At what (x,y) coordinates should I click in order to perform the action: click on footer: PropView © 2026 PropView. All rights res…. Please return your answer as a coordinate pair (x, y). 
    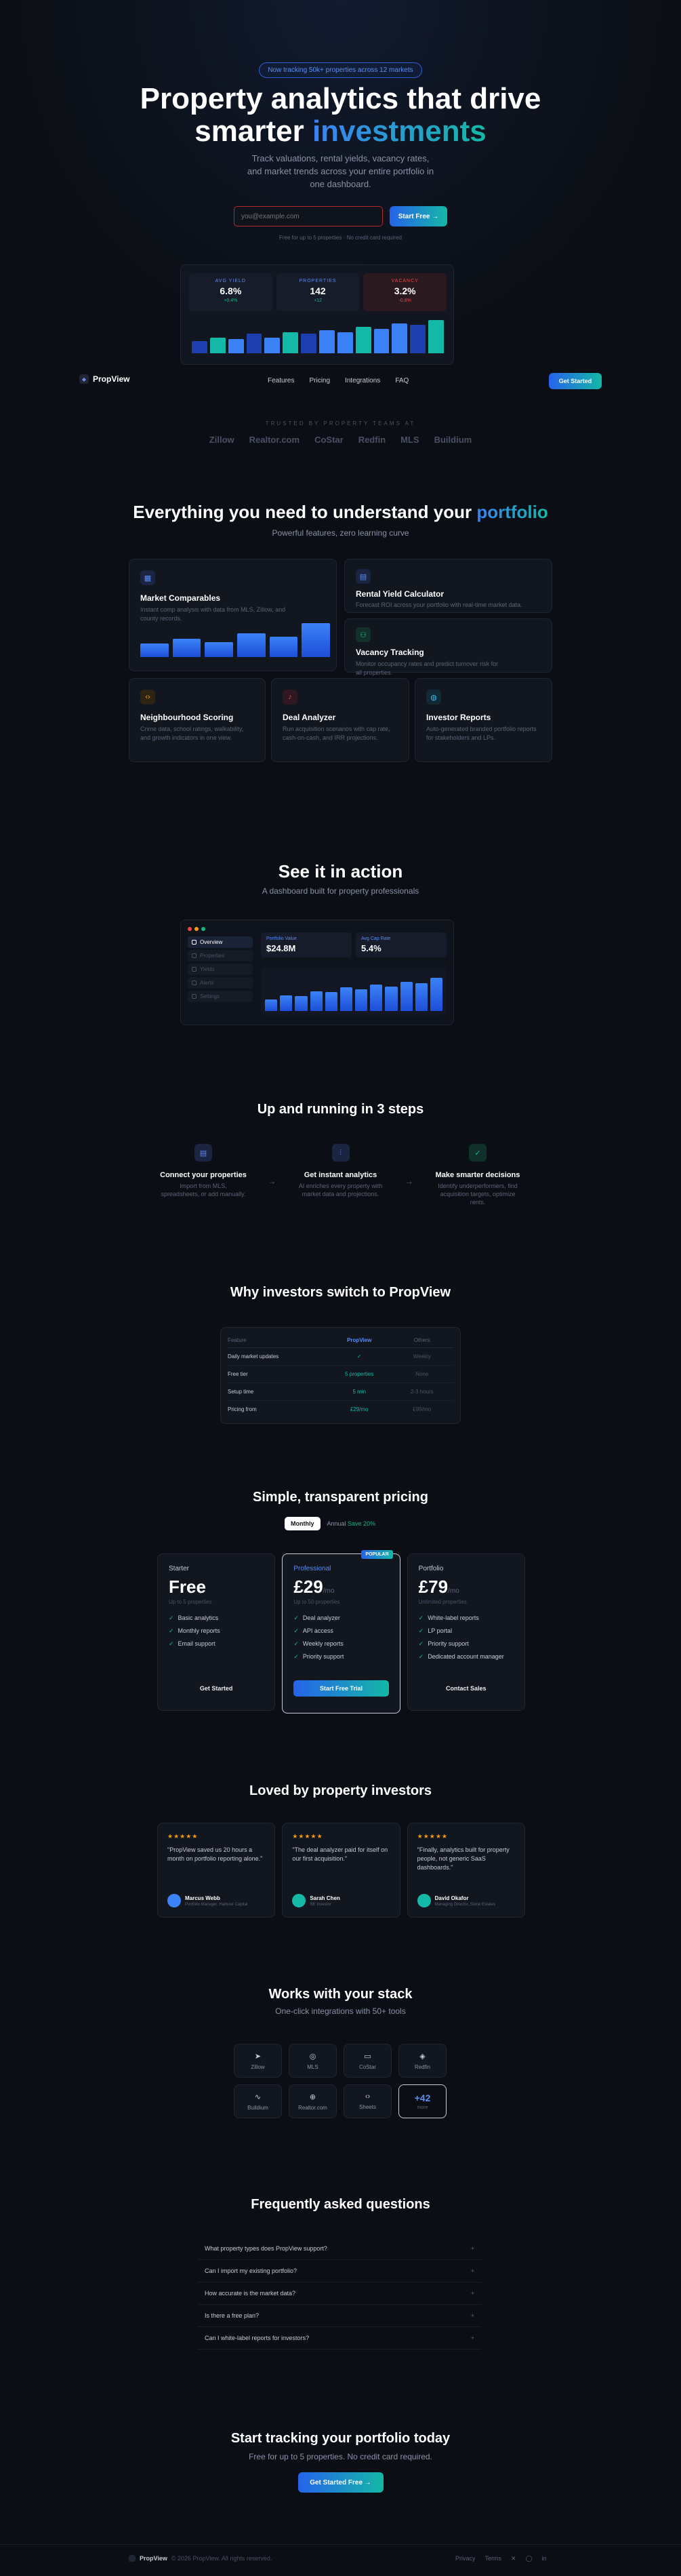
    Looking at the image, I should click on (340, 2557).